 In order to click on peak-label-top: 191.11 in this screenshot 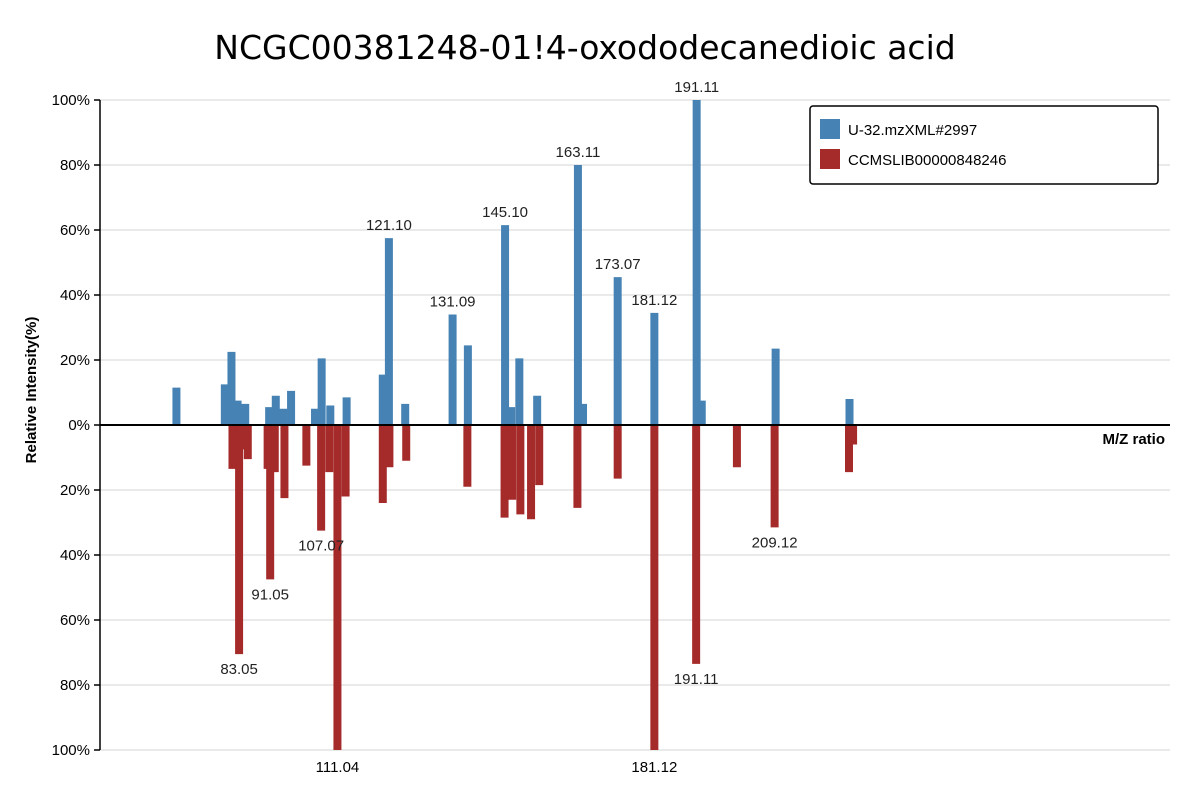, I will do `click(696, 87)`.